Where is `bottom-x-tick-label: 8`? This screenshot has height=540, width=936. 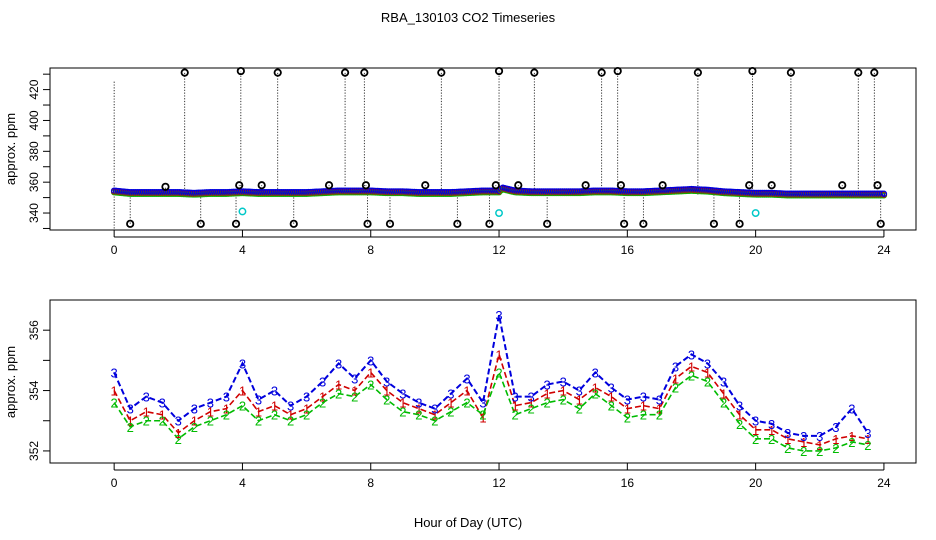
bottom-x-tick-label: 8 is located at coordinates (370, 483).